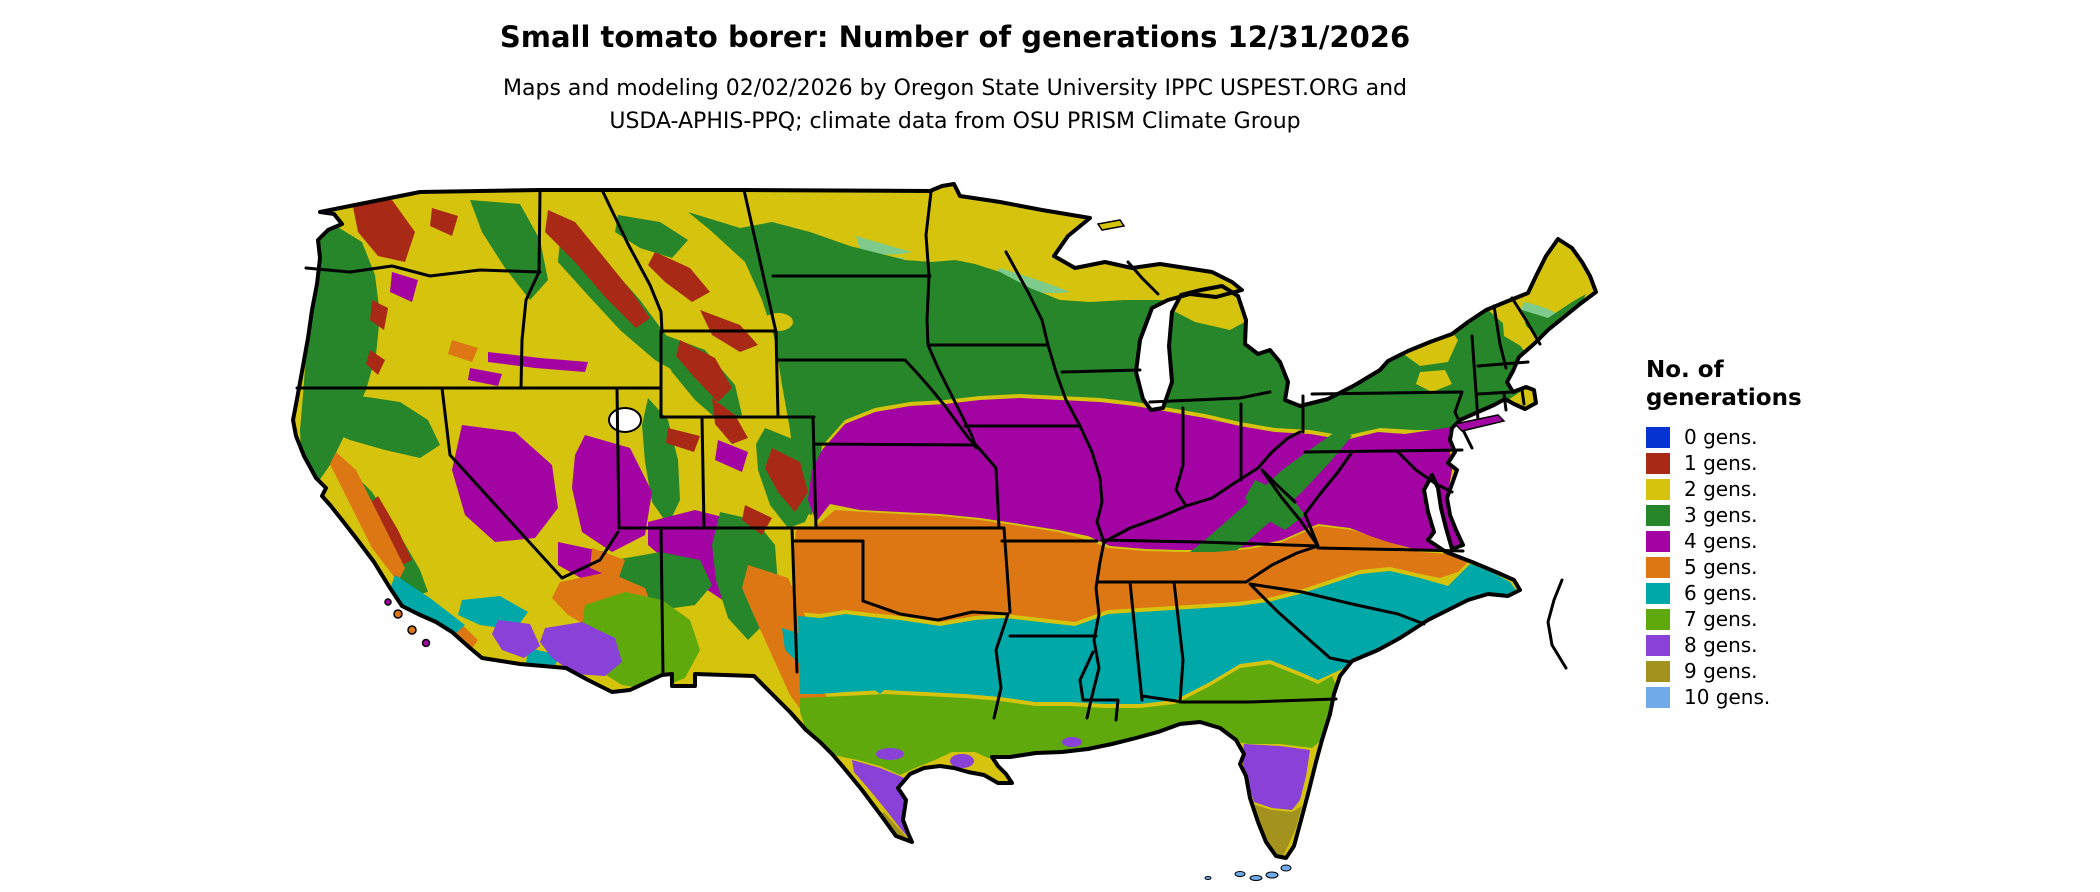 The width and height of the screenshot is (2100, 892). I want to click on legend-label-1-gens: 1 gens., so click(1721, 463).